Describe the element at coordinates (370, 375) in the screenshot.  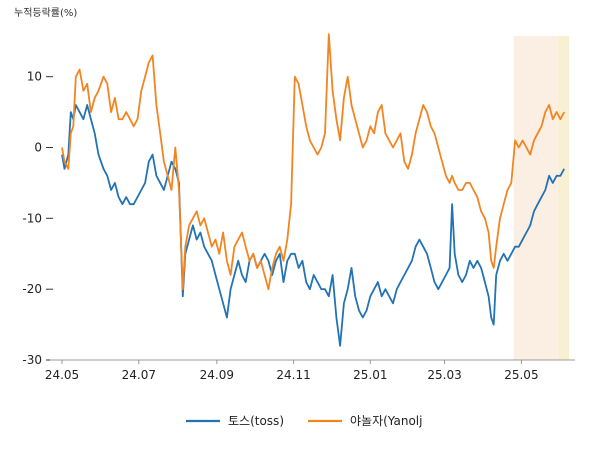
I see `x-tick-label: 25.01` at that location.